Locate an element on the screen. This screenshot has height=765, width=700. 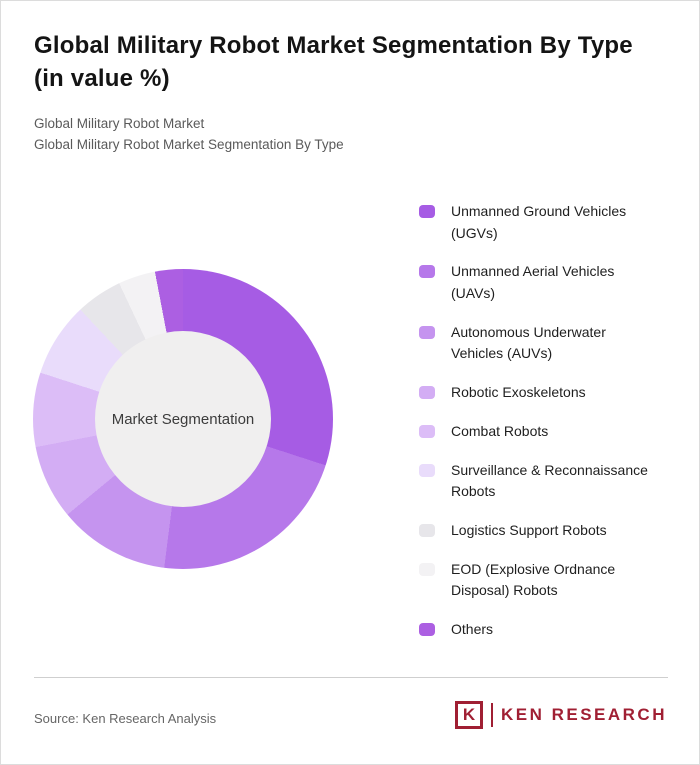
legend-label: Unmanned Ground Vehicles (UGVs) is located at coordinates (539, 222).